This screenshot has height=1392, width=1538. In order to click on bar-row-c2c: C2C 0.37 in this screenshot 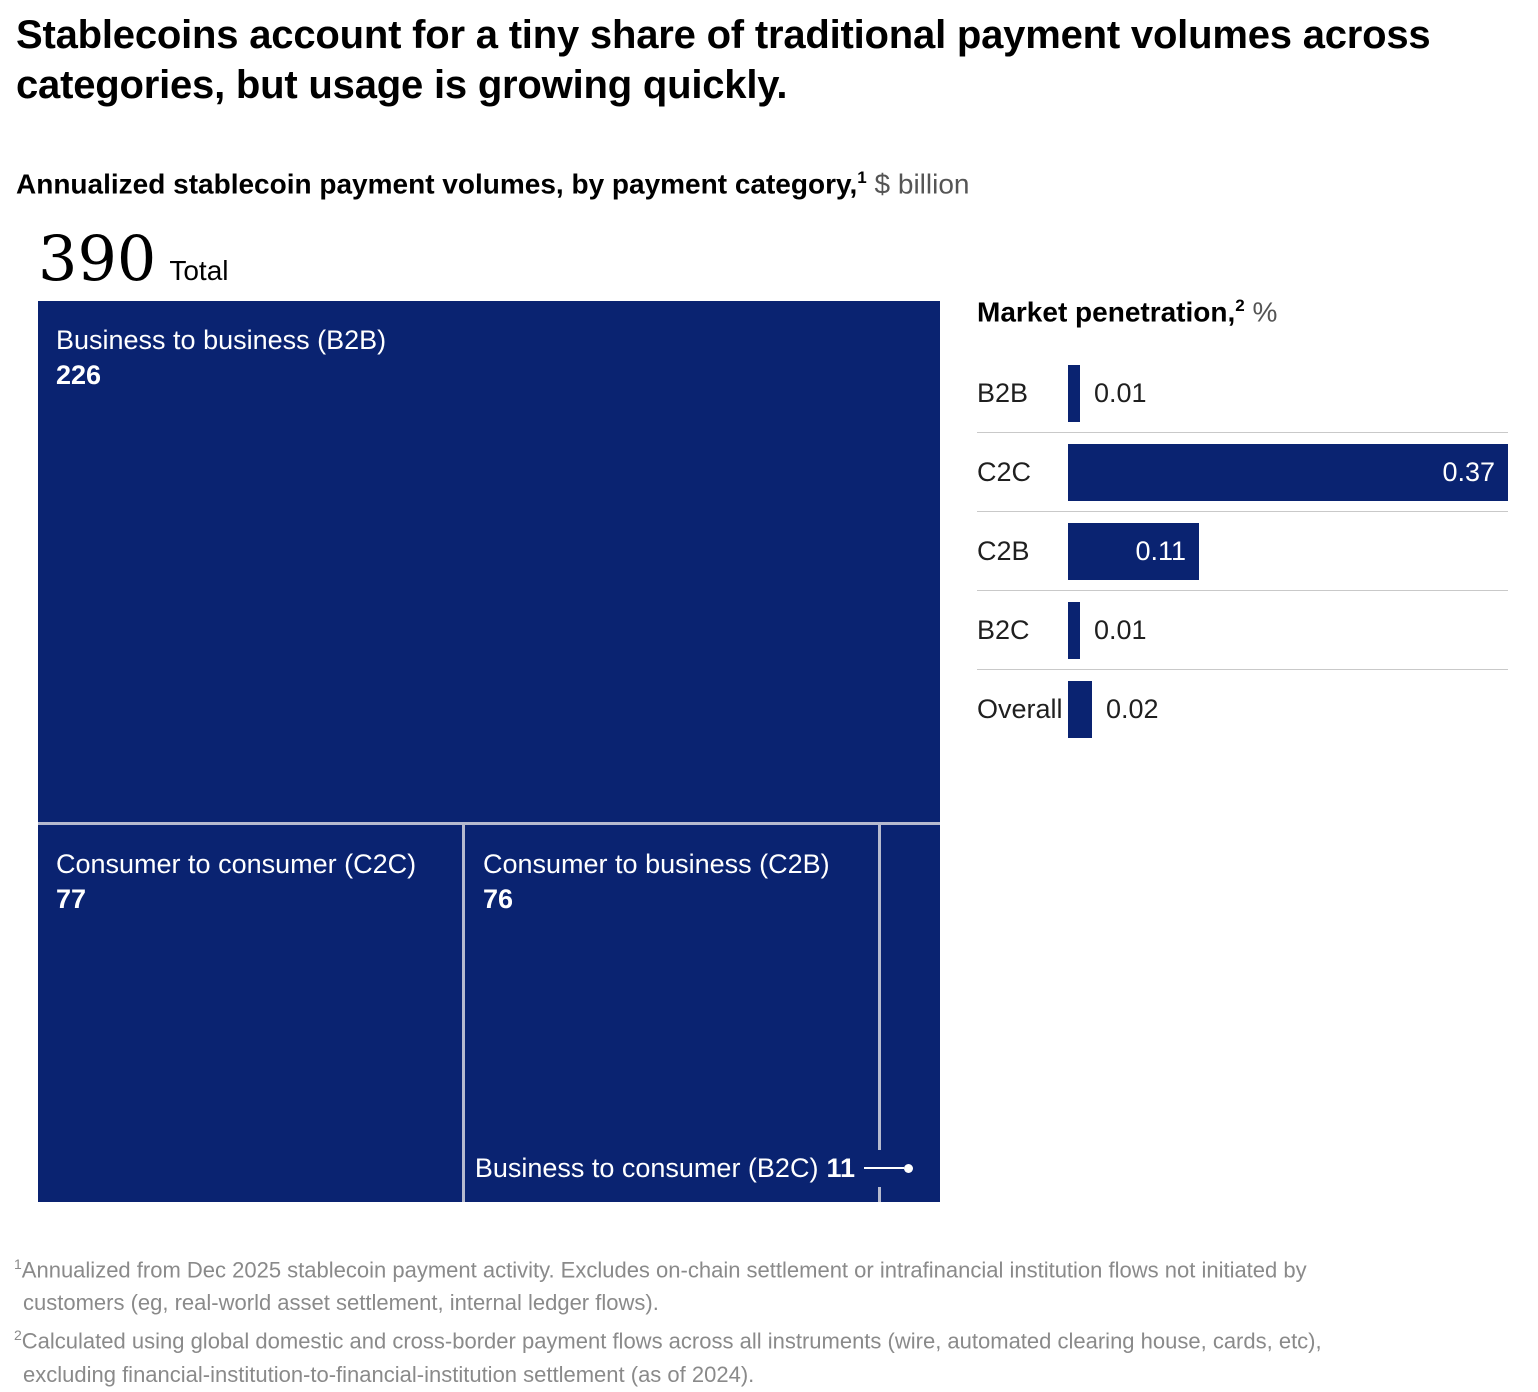, I will do `click(1242, 472)`.